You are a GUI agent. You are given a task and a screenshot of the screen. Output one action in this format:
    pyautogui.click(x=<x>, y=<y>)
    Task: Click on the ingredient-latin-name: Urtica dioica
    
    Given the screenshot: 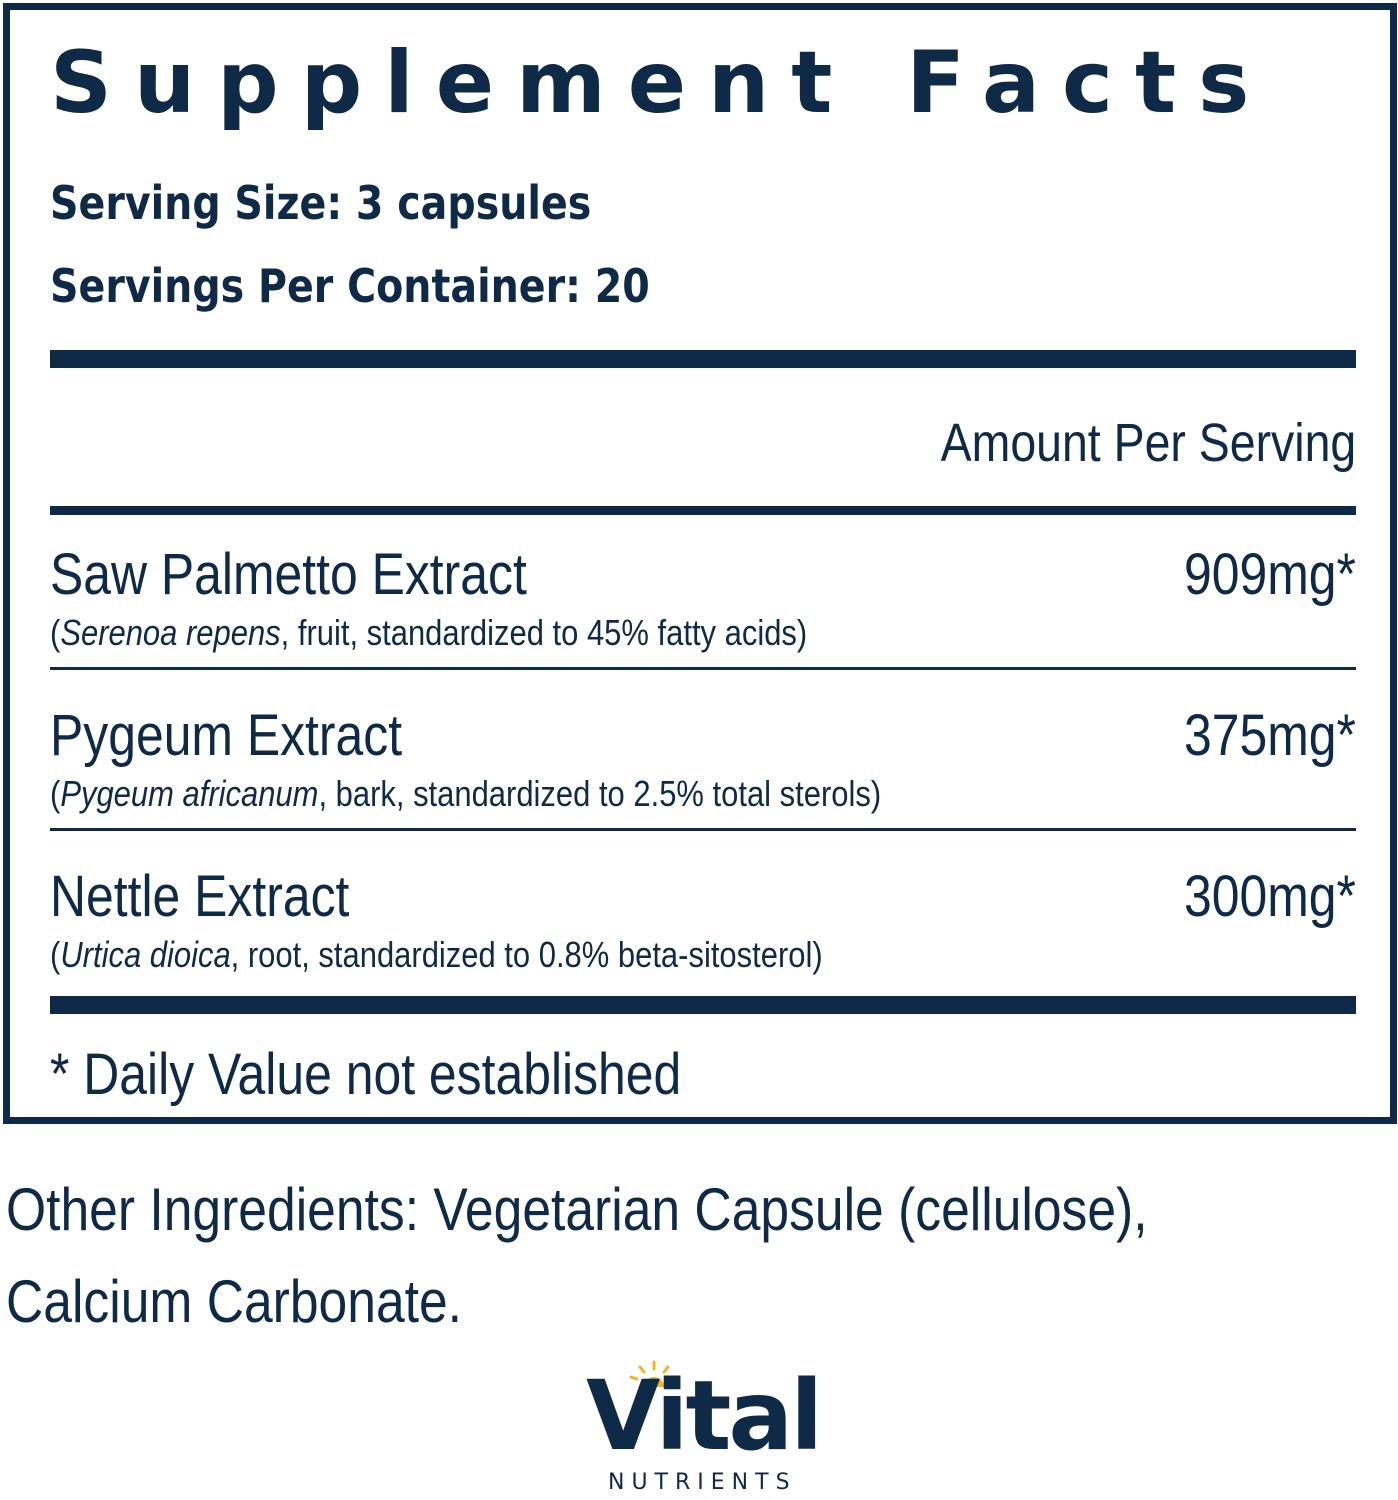 What is the action you would take?
    pyautogui.click(x=145, y=954)
    